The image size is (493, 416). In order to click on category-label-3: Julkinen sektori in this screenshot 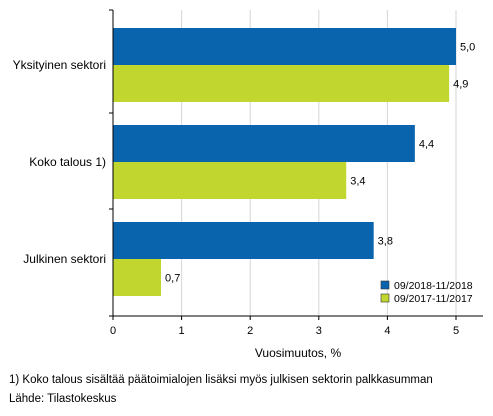, I will do `click(64, 259)`.